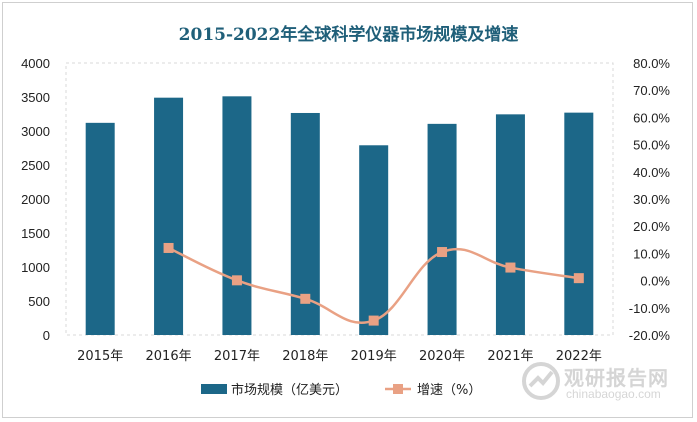  What do you see at coordinates (374, 356) in the screenshot?
I see `x-tick-label: 2019年` at bounding box center [374, 356].